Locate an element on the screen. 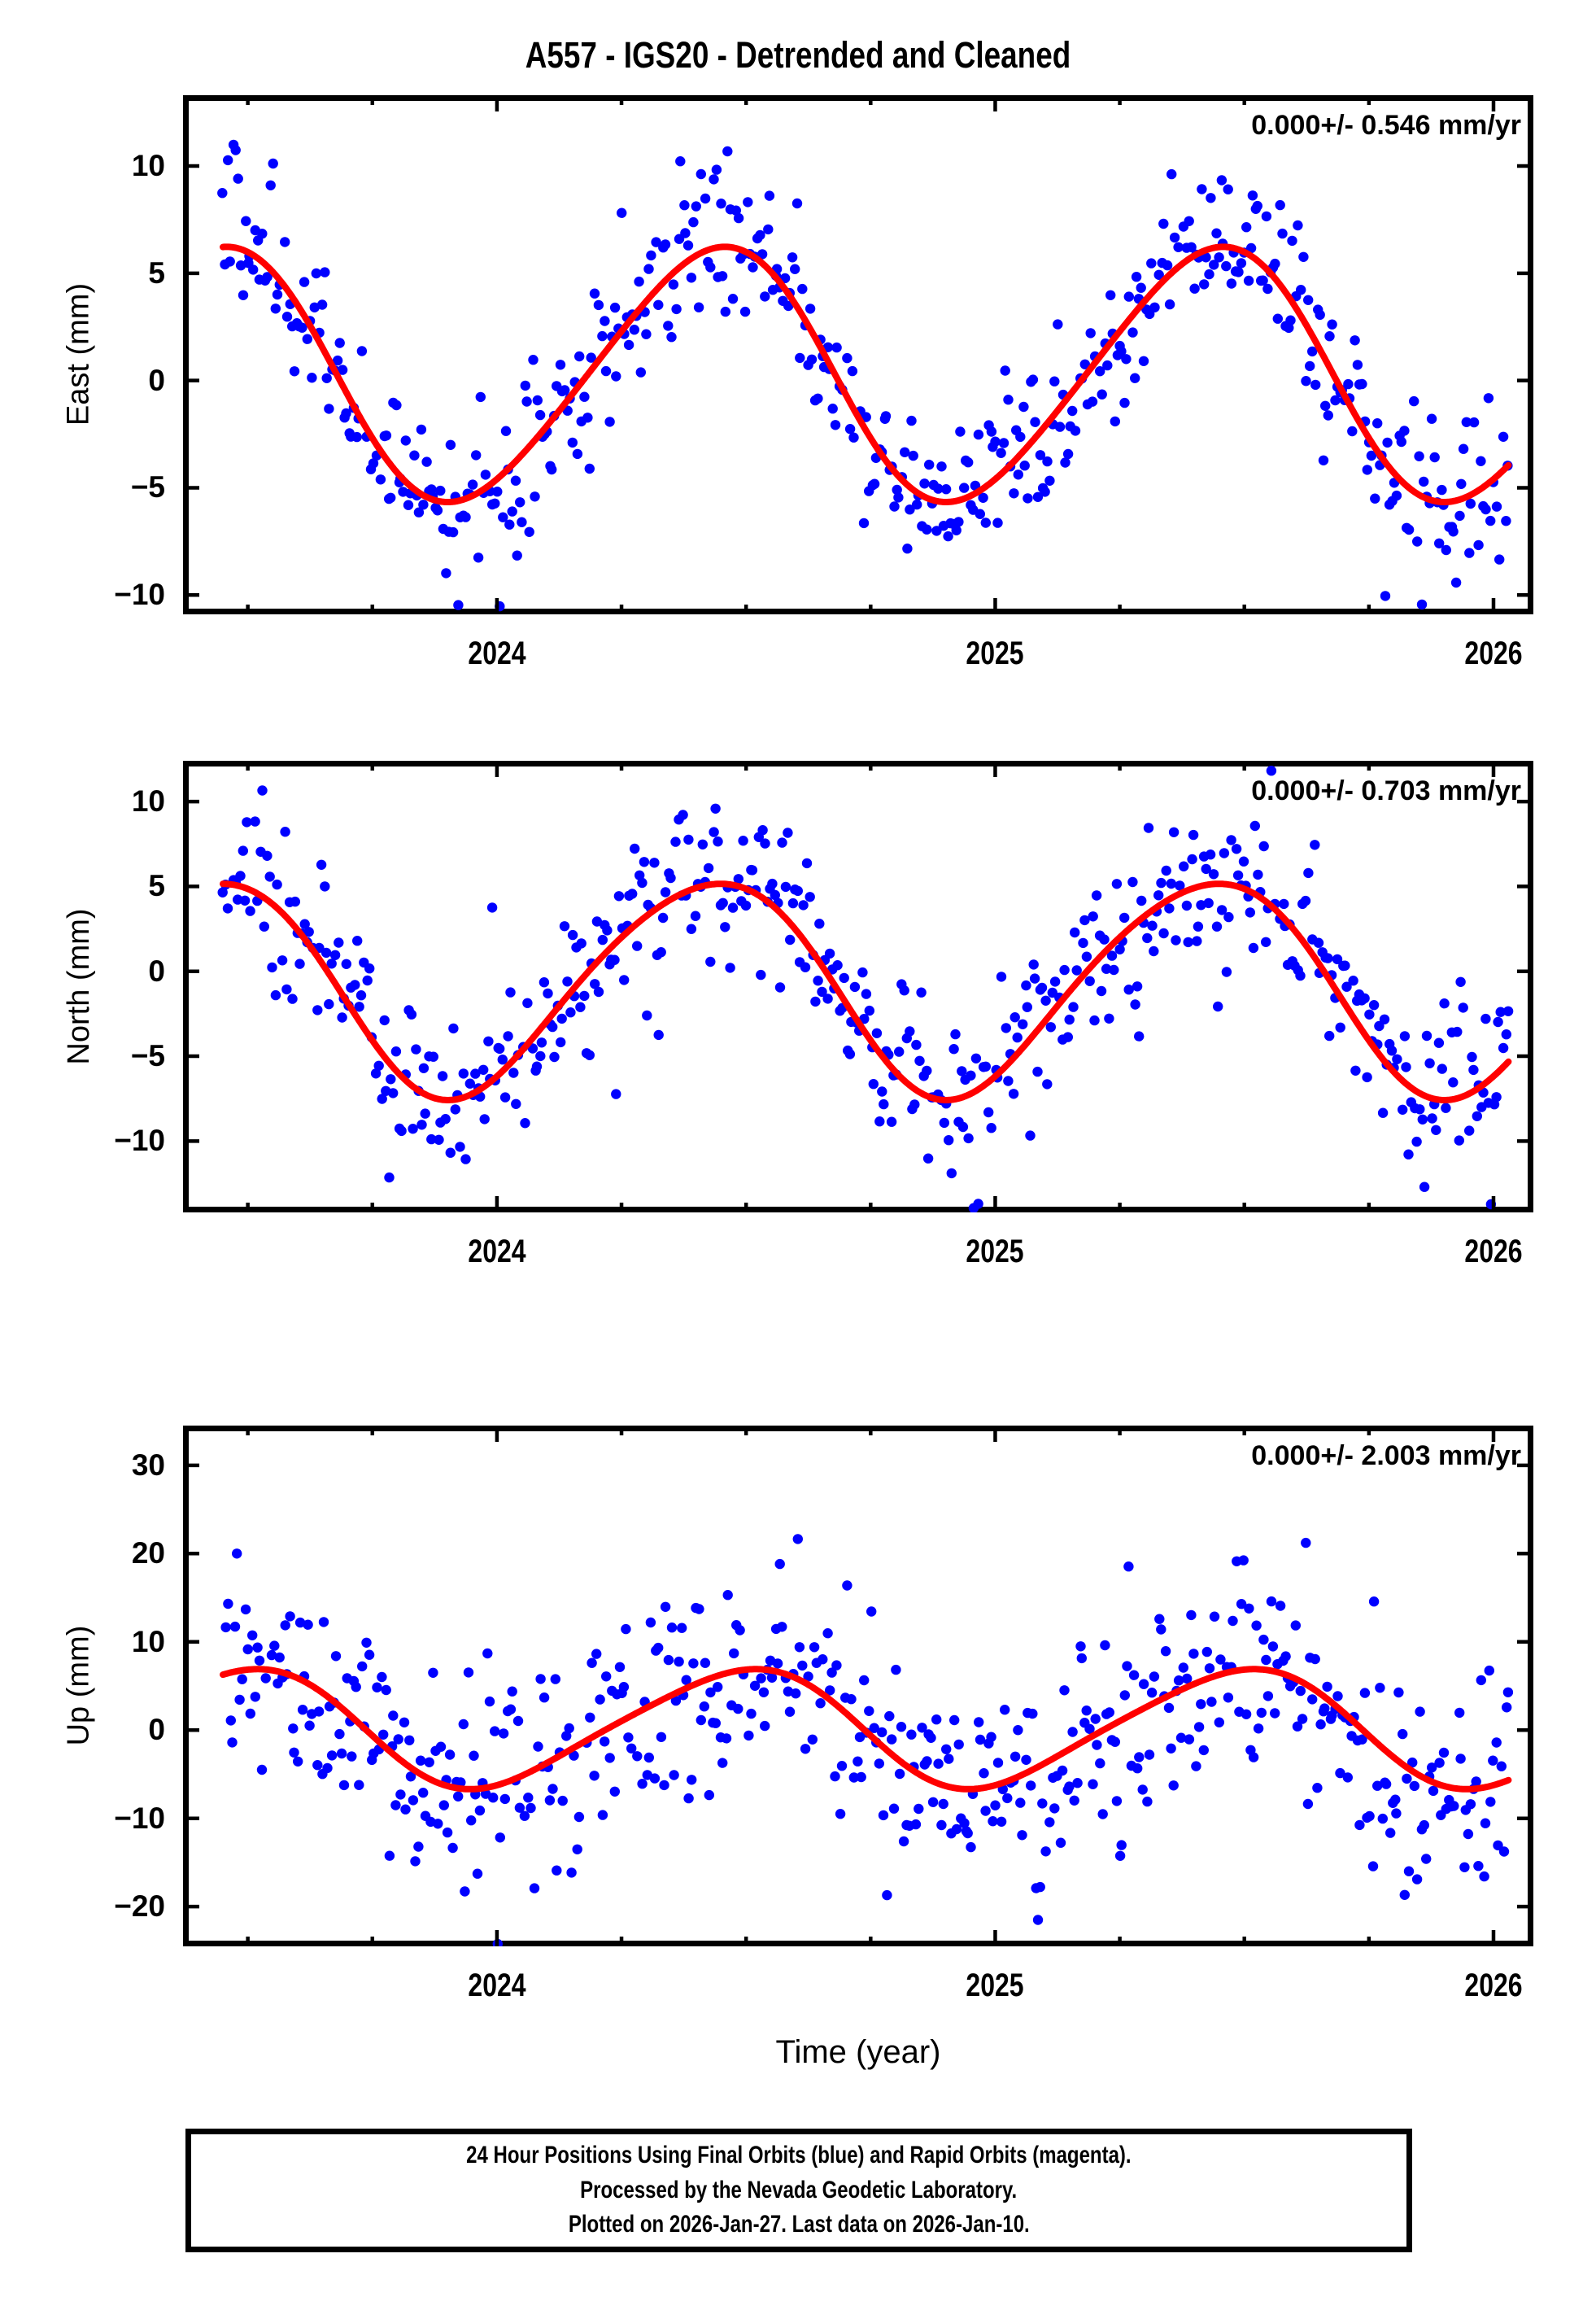 This screenshot has width=1596, height=2306. rate-annotation-north: 0.000+/- 0.703 mm/yr is located at coordinates (1386, 790).